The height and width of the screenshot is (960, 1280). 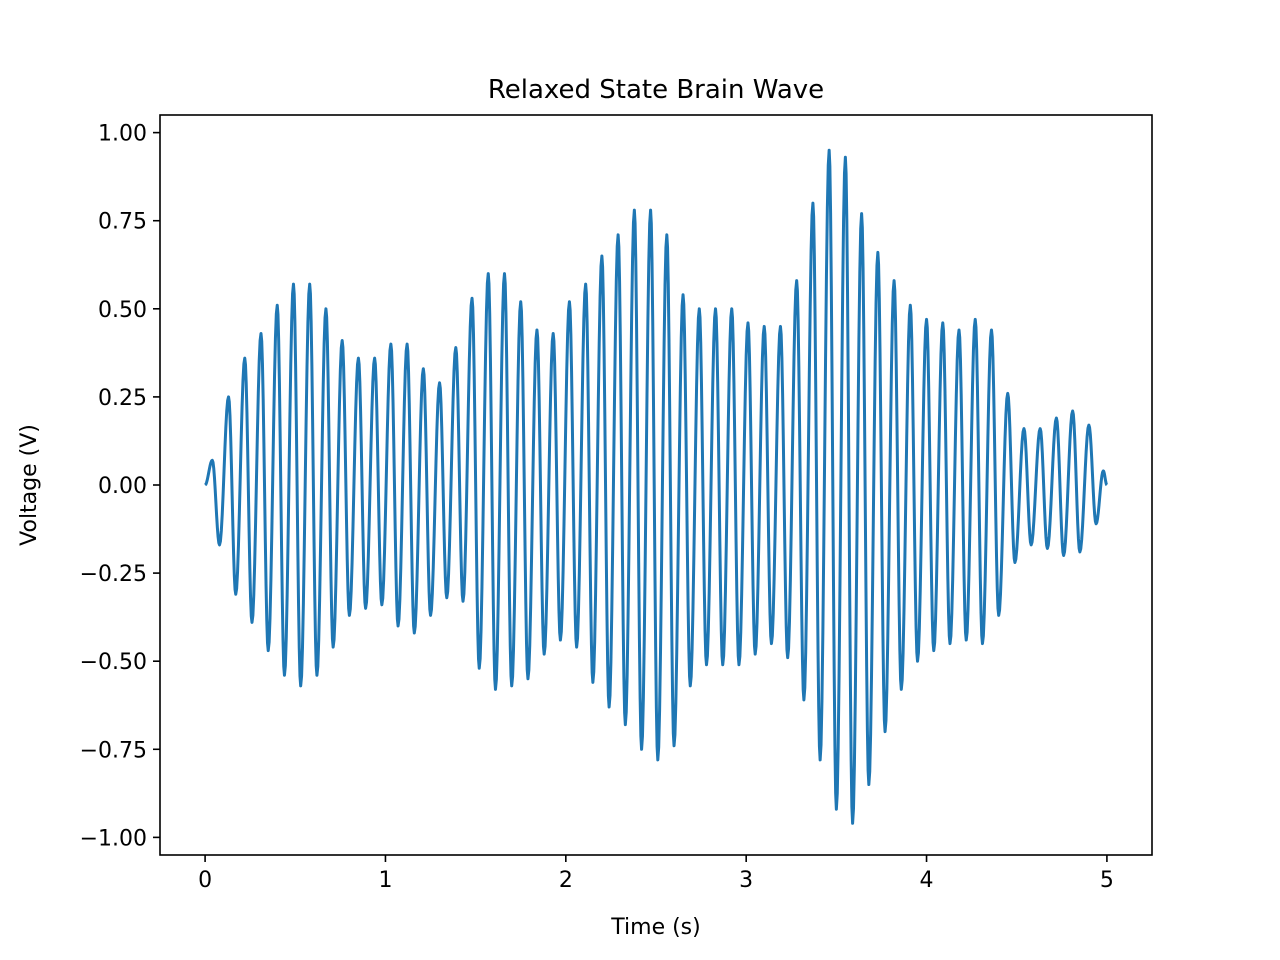 What do you see at coordinates (566, 880) in the screenshot?
I see `x-tick-label: 2` at bounding box center [566, 880].